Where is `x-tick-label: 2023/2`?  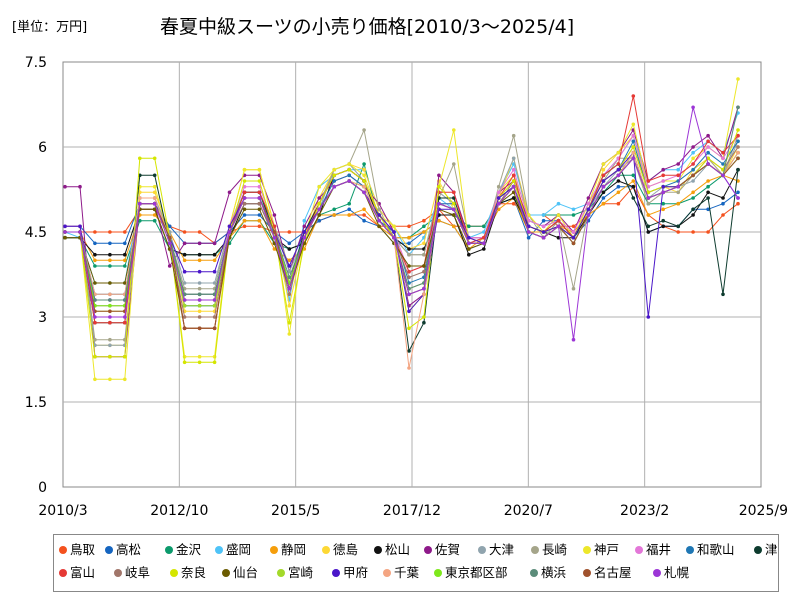 x-tick-label: 2023/2 is located at coordinates (644, 511).